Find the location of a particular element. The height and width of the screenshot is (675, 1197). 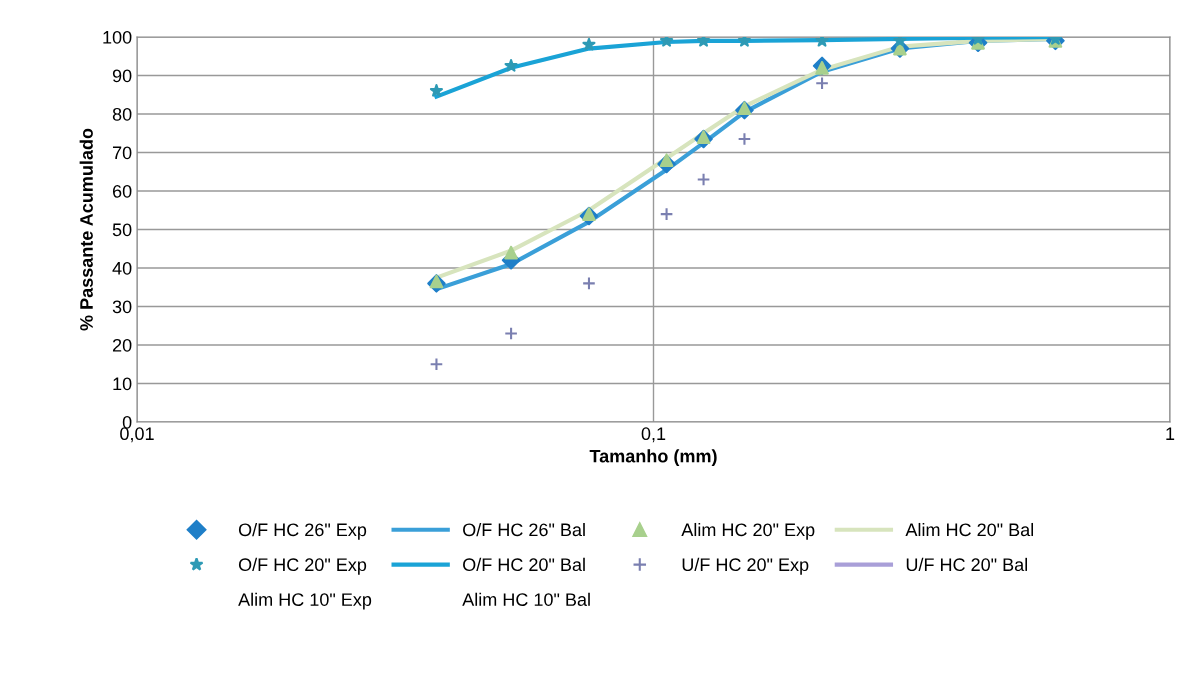

y-tick-label: 100 is located at coordinates (117, 37).